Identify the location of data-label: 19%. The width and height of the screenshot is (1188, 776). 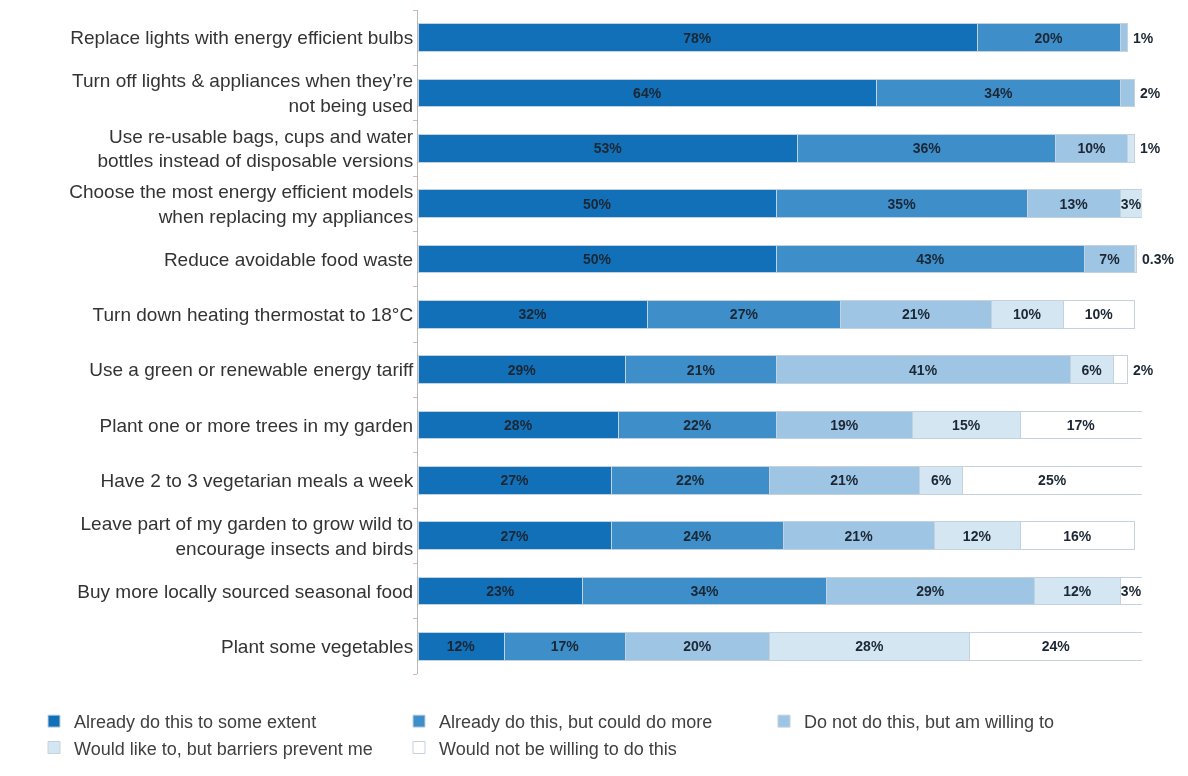
(844, 425).